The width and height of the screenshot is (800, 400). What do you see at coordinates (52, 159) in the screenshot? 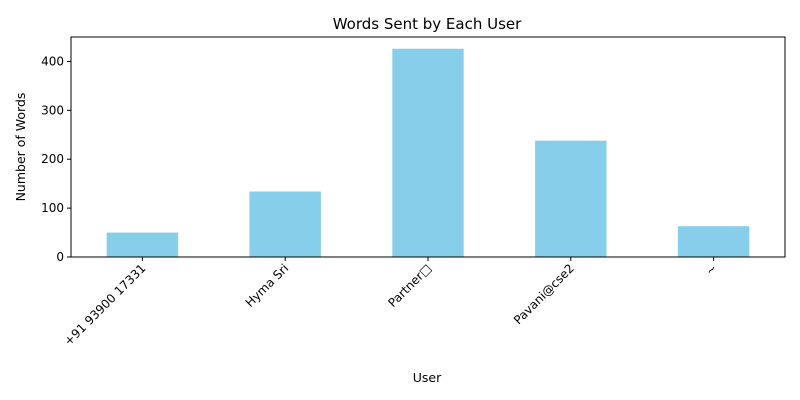
I see `y-tick-label-2: 200` at bounding box center [52, 159].